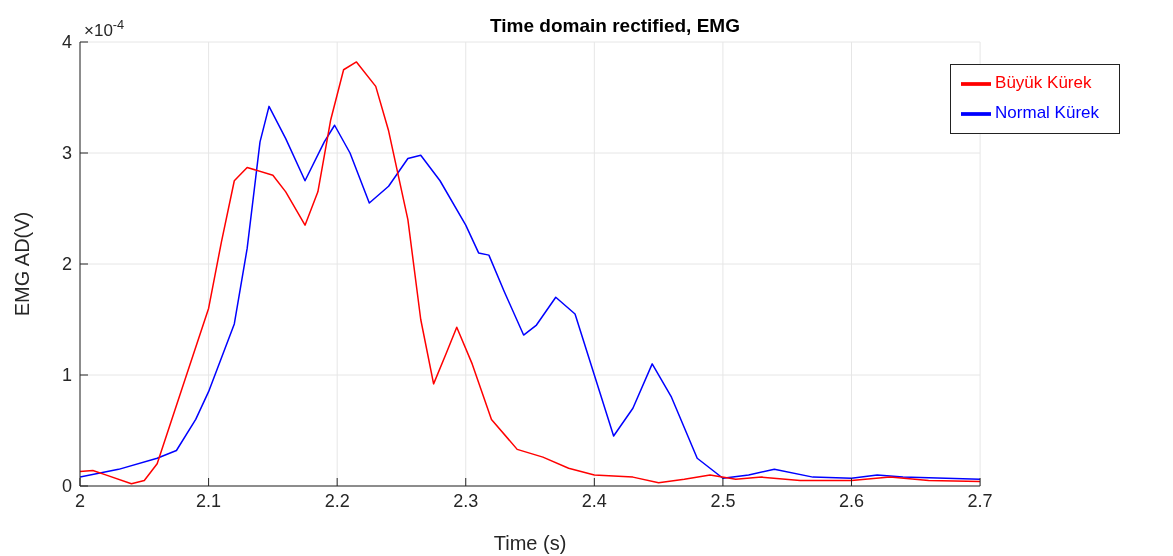  What do you see at coordinates (104, 28) in the screenshot?
I see `text: ×10$^{-4}$` at bounding box center [104, 28].